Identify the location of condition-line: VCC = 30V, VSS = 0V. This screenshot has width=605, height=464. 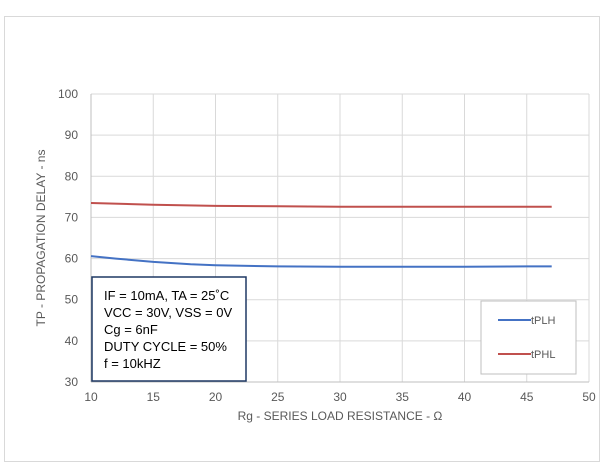
(168, 312).